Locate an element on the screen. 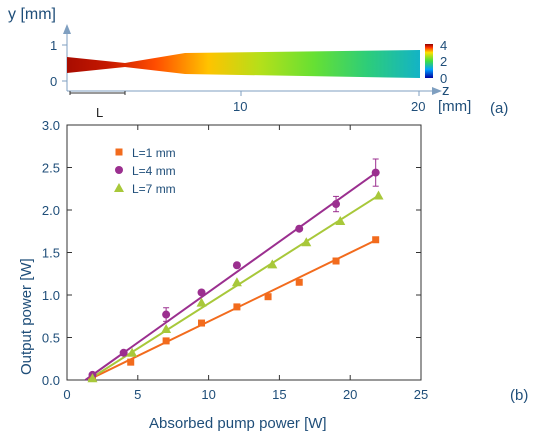  b-legend: L=1 mm L=4 mm L=7 mm is located at coordinates (145, 171).